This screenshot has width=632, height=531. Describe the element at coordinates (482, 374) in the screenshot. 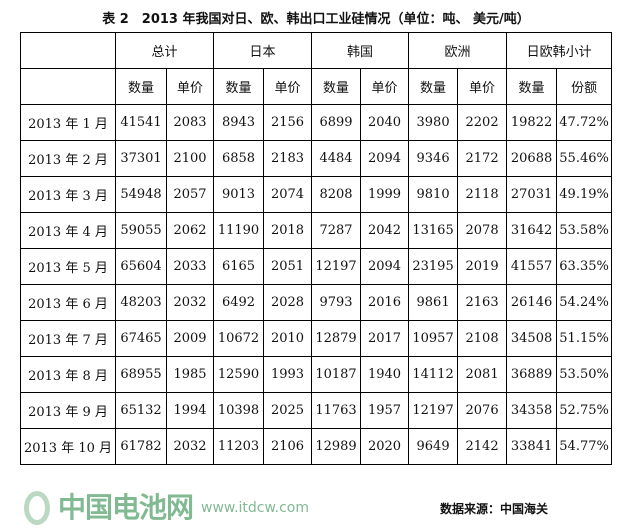

I see `value-cell: 2081` at that location.